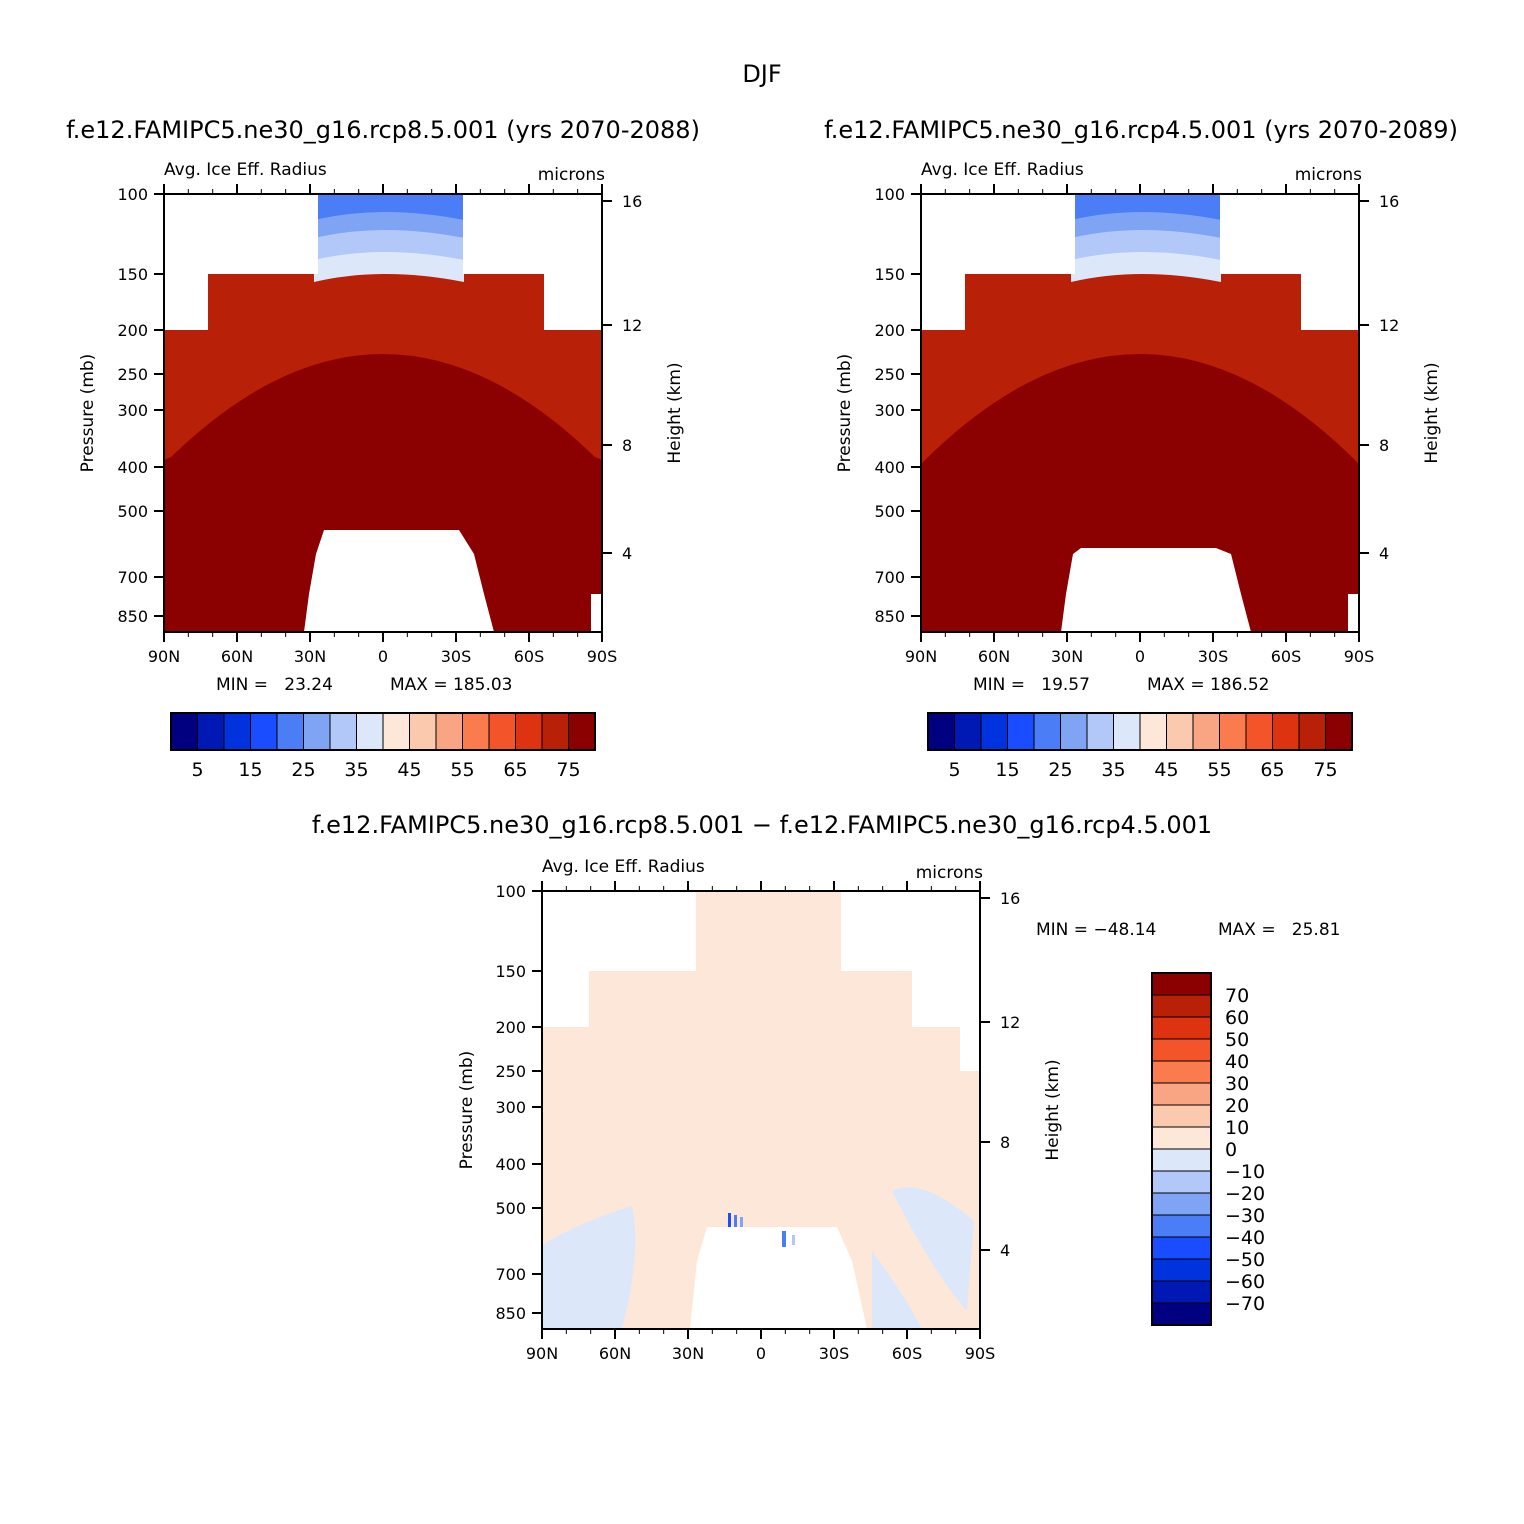  What do you see at coordinates (1245, 1194) in the screenshot?
I see `panel-3-colorbar-label: −20` at bounding box center [1245, 1194].